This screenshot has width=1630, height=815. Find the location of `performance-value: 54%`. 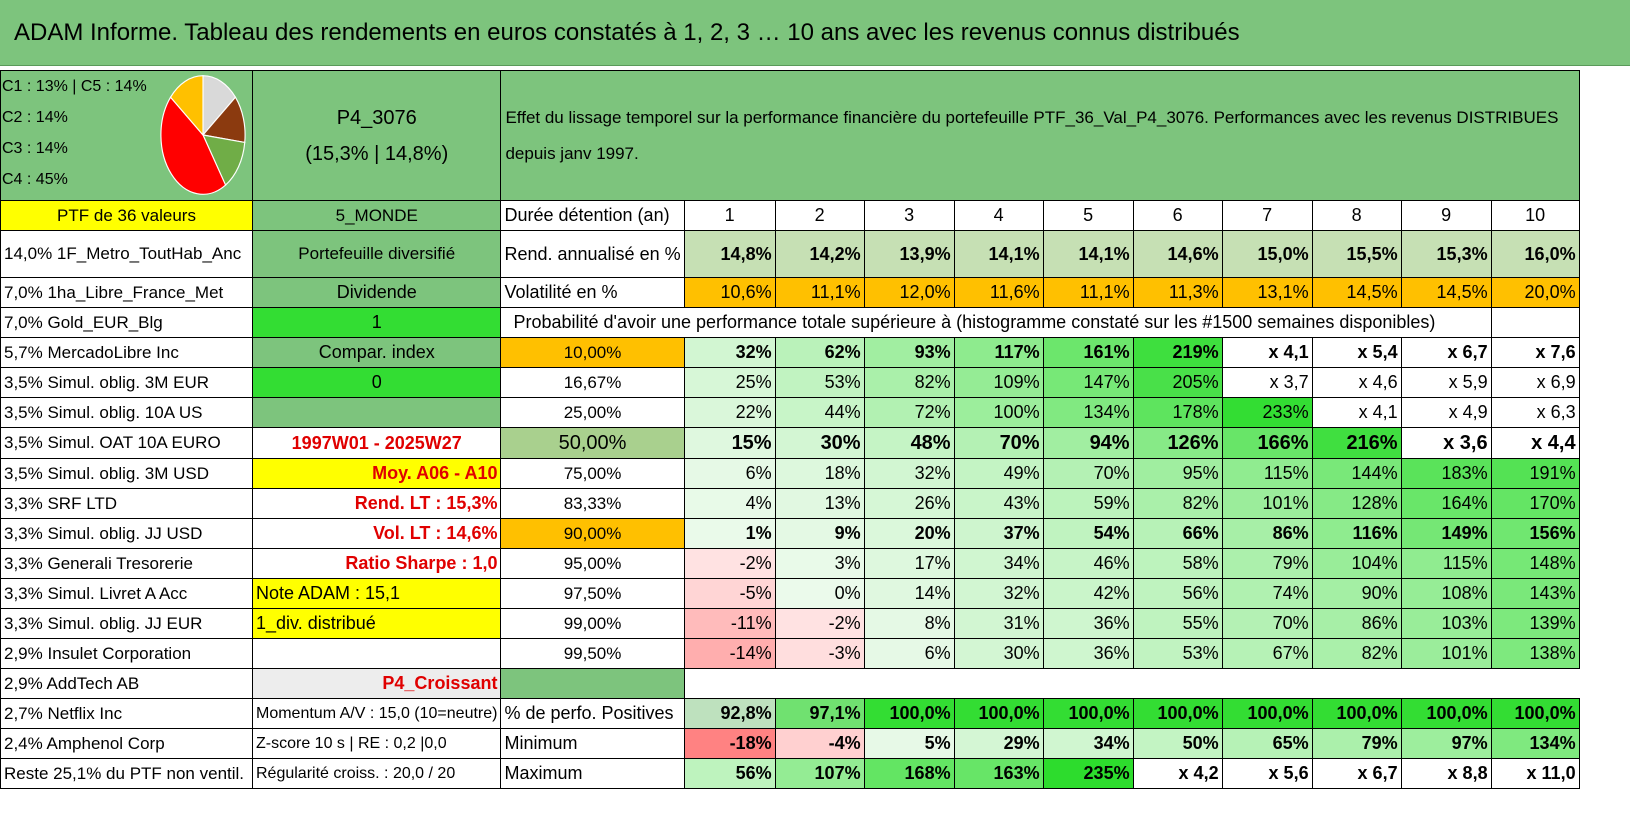

performance-value: 54% is located at coordinates (1088, 533).